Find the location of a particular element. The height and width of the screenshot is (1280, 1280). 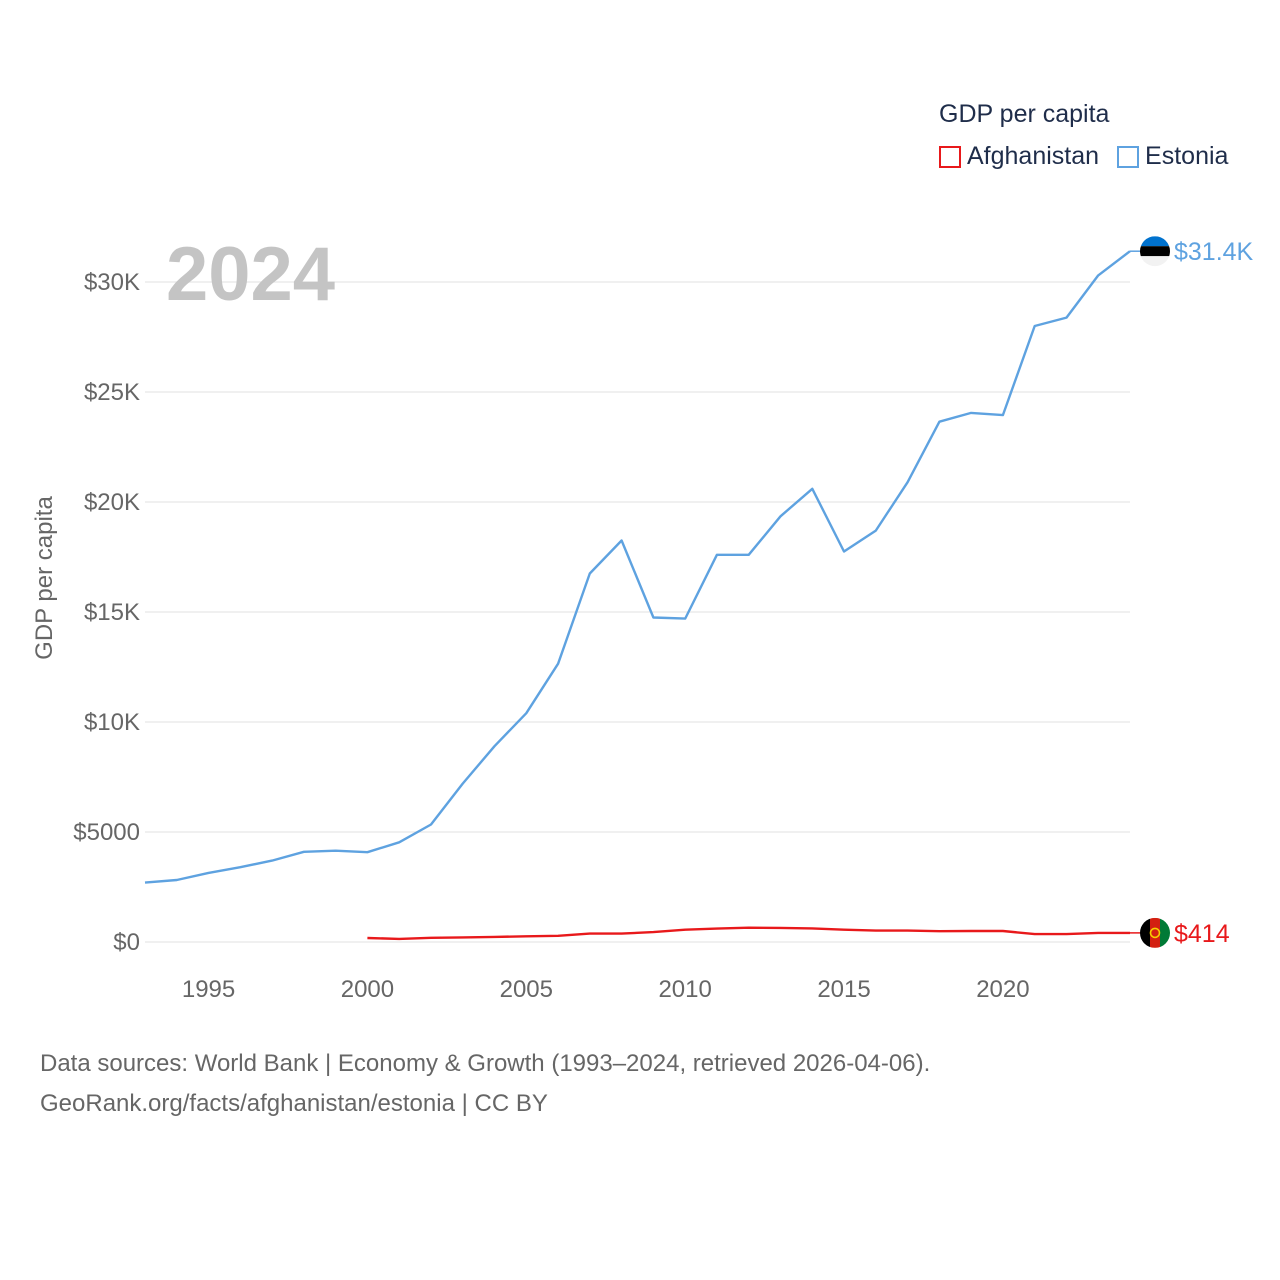

legend: Afghanistan Estonia is located at coordinates (1092, 156).